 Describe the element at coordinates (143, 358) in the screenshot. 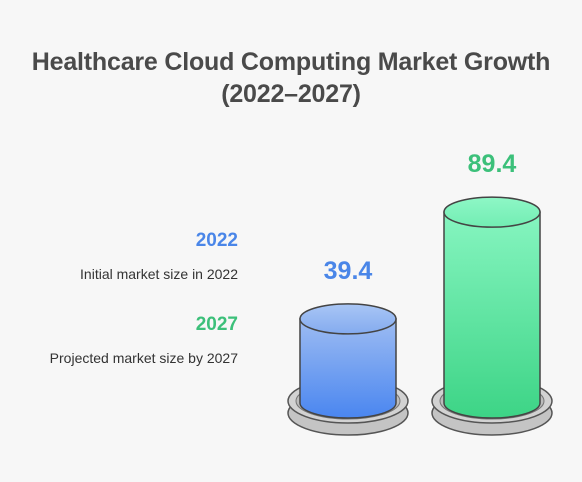

I see `legend-desc-2027: Projected market size by 2027` at that location.